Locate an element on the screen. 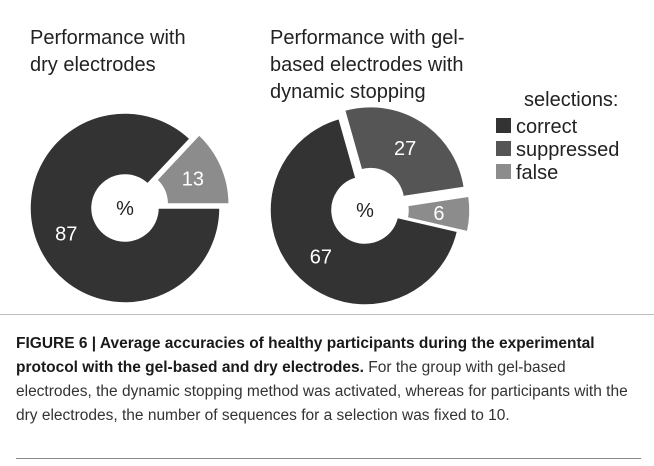  pie1-center-label: % is located at coordinates (125, 209).